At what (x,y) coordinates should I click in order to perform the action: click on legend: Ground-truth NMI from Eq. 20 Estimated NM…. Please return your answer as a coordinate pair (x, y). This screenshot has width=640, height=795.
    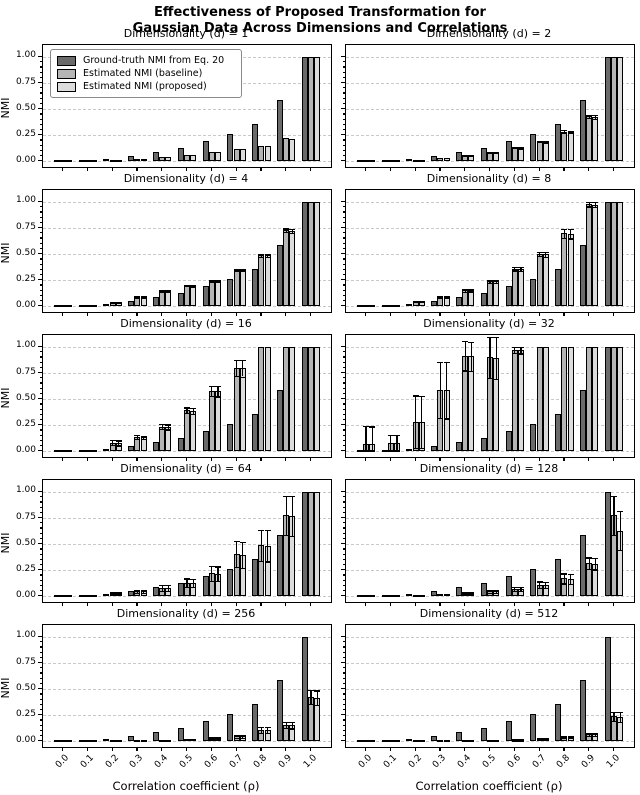
    Looking at the image, I should click on (146, 73).